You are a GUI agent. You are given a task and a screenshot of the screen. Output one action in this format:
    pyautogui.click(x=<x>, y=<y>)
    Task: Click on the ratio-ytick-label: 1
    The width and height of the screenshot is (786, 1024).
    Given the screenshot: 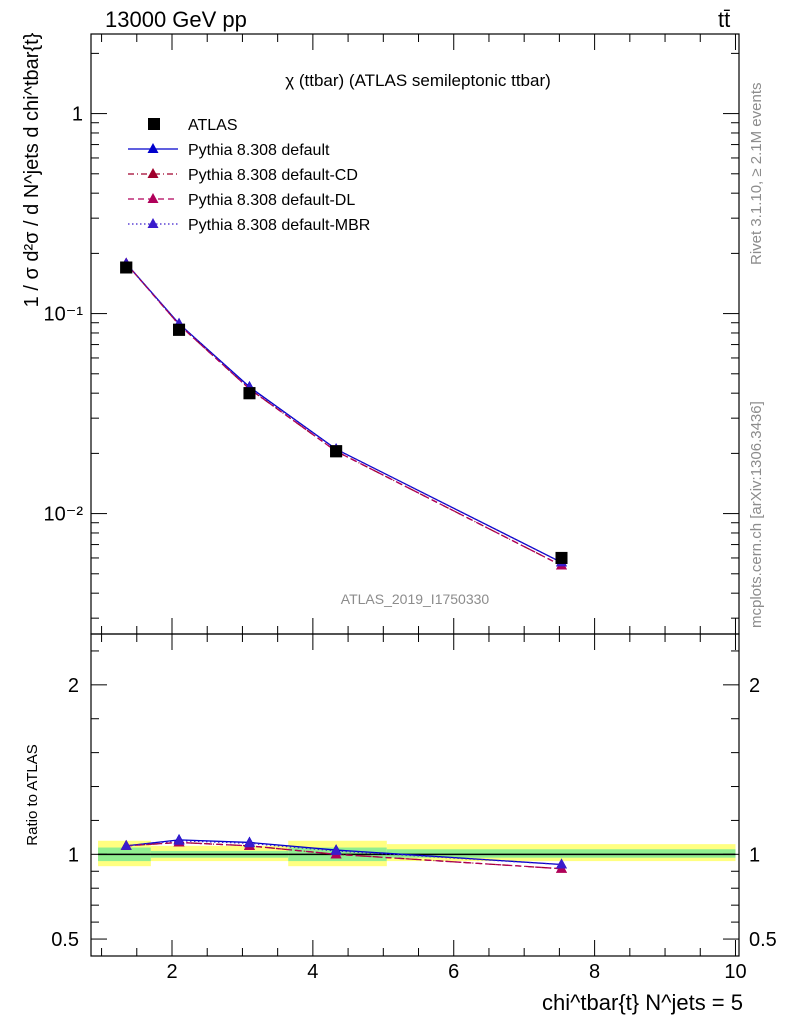 What is the action you would take?
    pyautogui.click(x=73, y=855)
    